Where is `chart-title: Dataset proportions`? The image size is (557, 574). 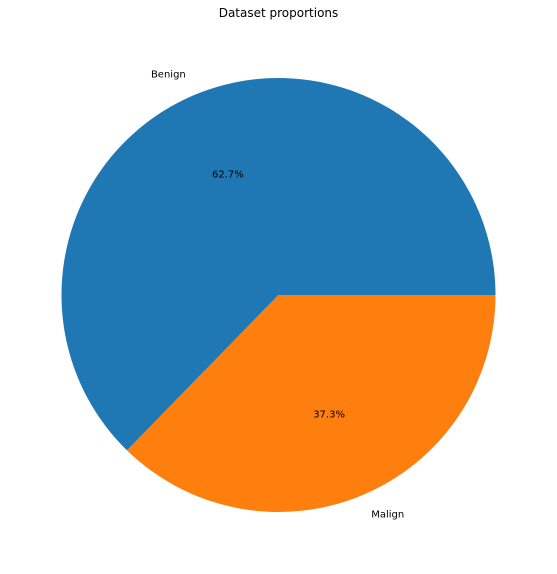 chart-title: Dataset proportions is located at coordinates (279, 13).